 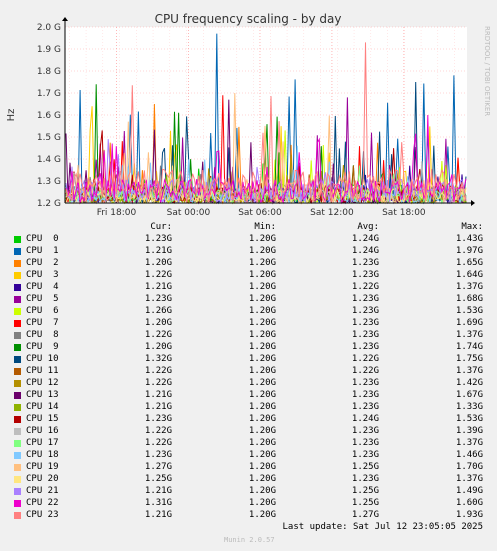 I want to click on legend-name: CPU 20, so click(x=42, y=479).